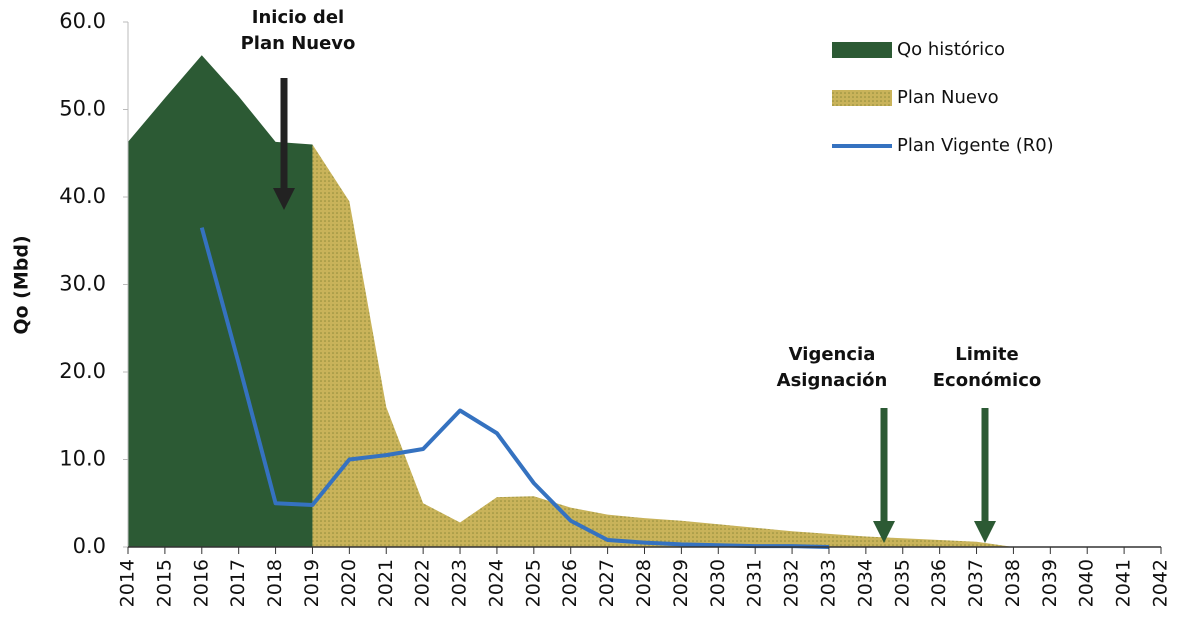 The height and width of the screenshot is (639, 1177). What do you see at coordinates (82, 196) in the screenshot?
I see `y-tick-label: 40.0` at bounding box center [82, 196].